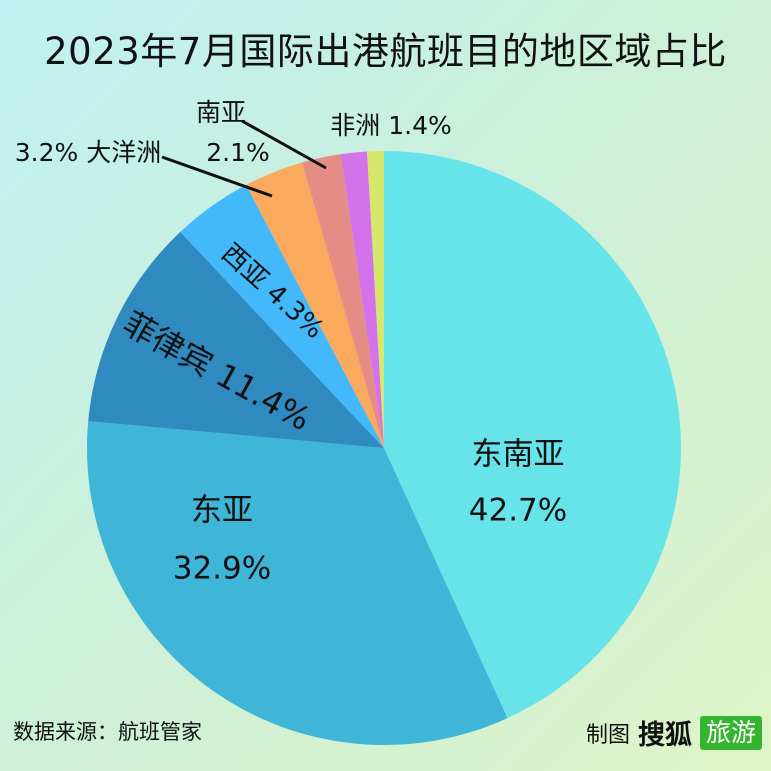  Describe the element at coordinates (107, 732) in the screenshot. I see `data-source-note: 数据来源：航班管家` at that location.